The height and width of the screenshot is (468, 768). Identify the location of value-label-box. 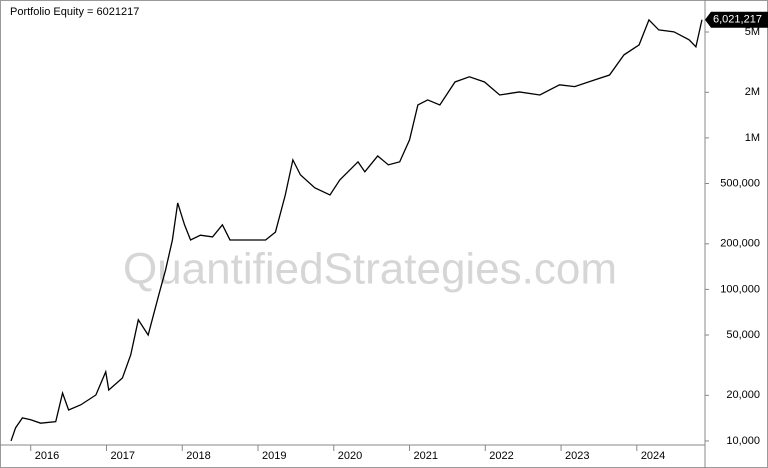
(736, 19).